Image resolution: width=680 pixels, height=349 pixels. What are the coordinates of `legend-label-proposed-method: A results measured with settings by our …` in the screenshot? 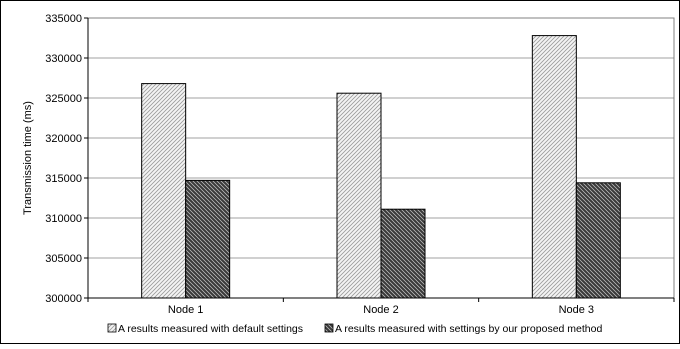 It's located at (468, 329).